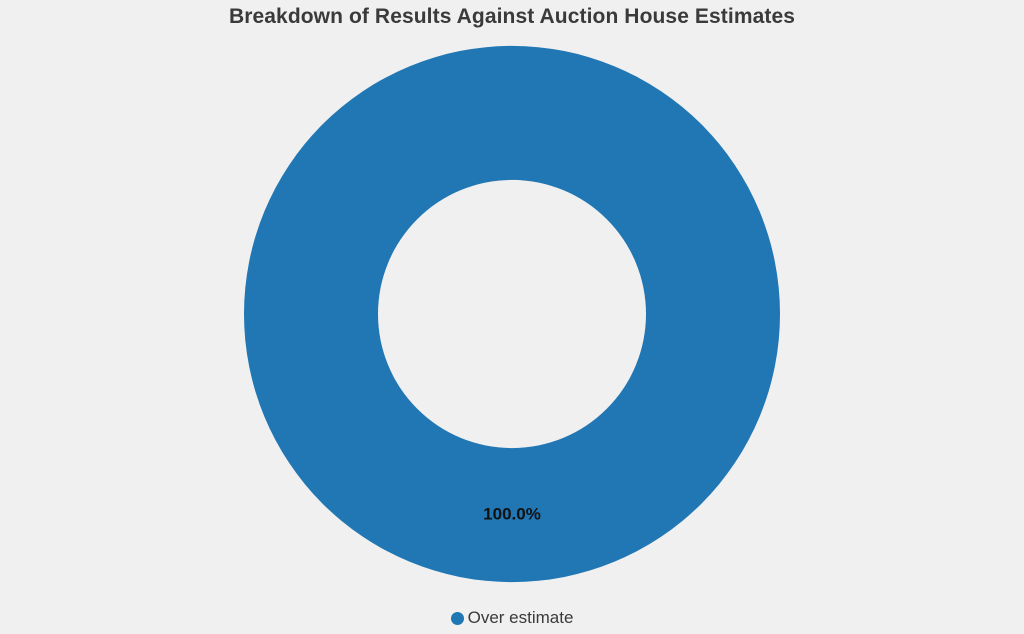 The image size is (1024, 634). I want to click on donut-slice-label: 100.0%, so click(512, 513).